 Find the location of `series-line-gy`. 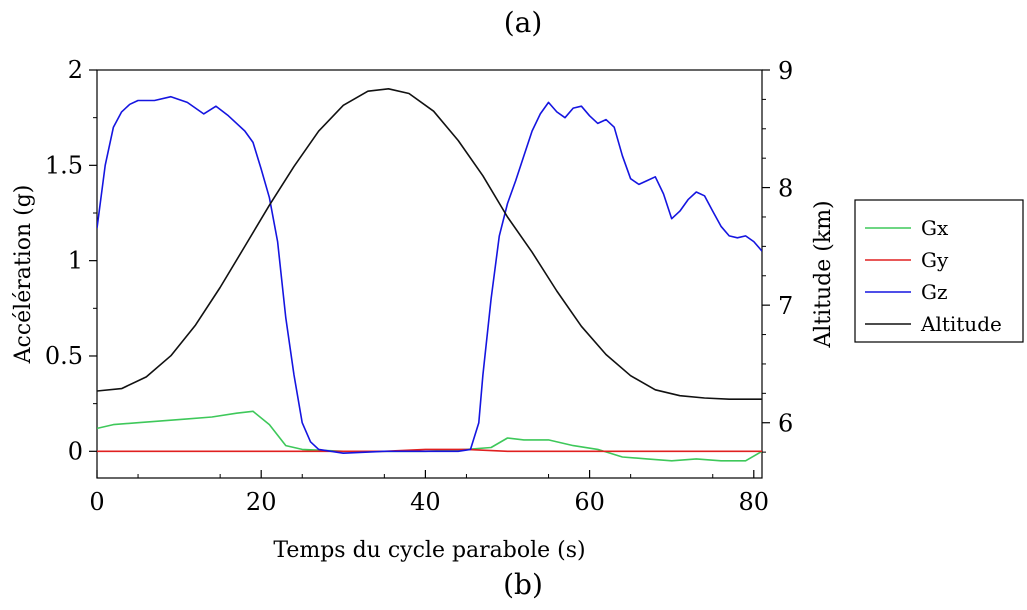

series-line-gy is located at coordinates (429, 450).